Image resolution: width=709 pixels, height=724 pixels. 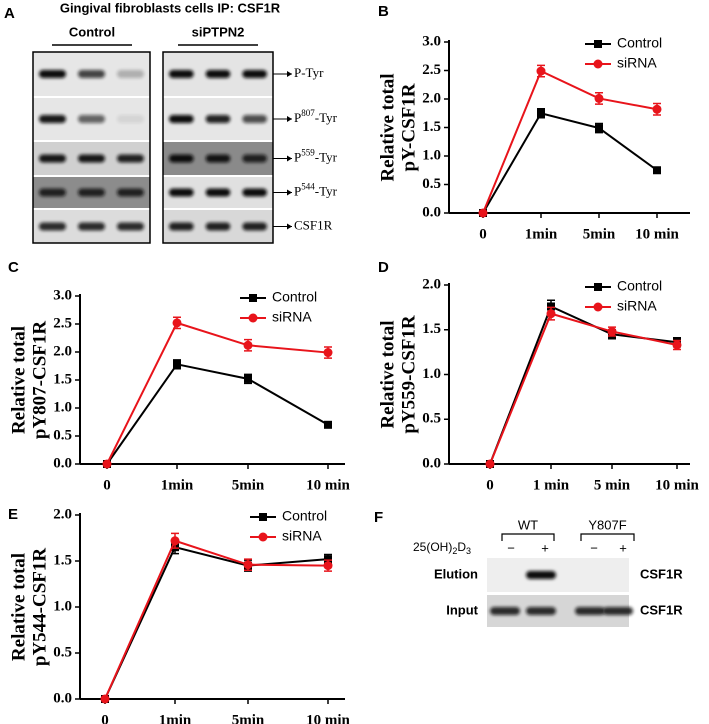 I want to click on text-part: P-Tyr, so click(x=309, y=72).